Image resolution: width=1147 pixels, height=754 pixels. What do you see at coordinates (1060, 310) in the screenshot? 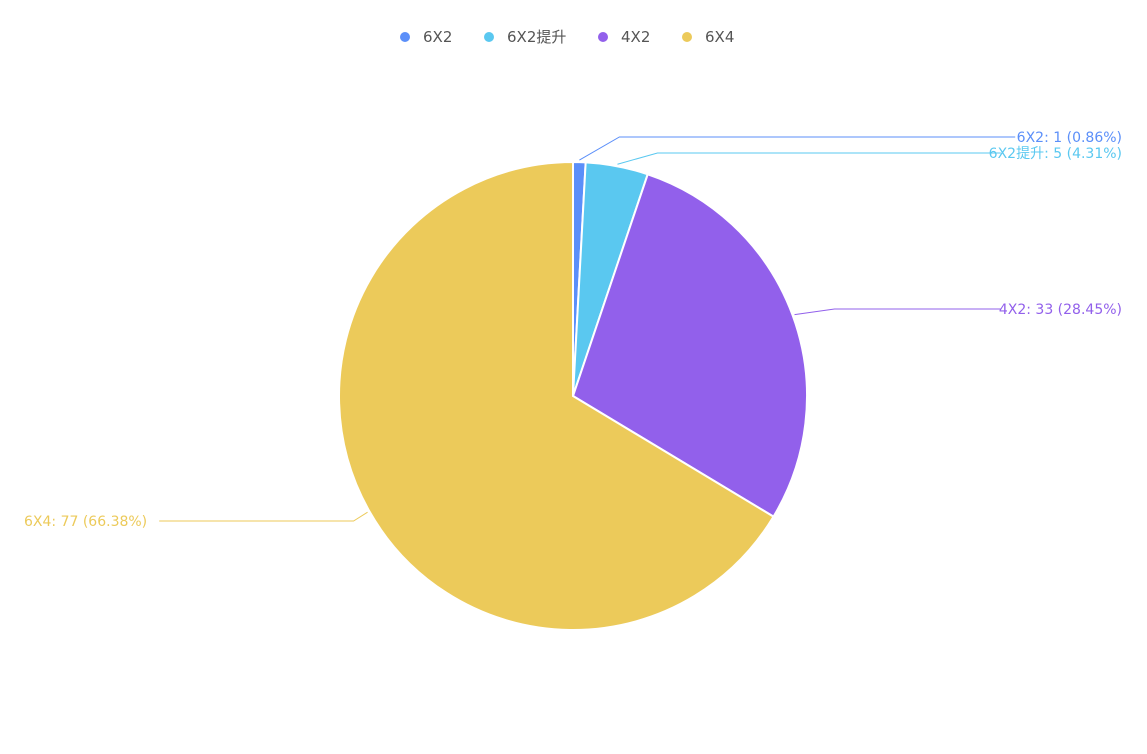
I see `slice-label-4x2: 4X2: 33 (28.45%)` at bounding box center [1060, 310].